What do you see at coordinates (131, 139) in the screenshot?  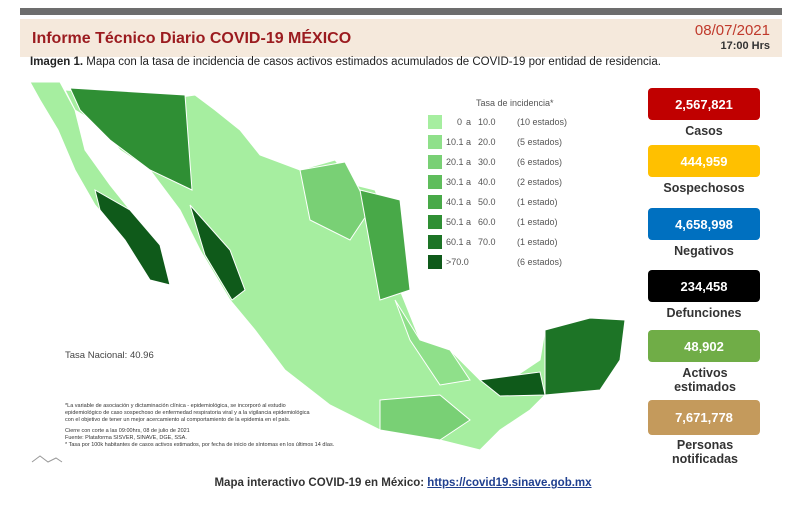 I see `sonora` at bounding box center [131, 139].